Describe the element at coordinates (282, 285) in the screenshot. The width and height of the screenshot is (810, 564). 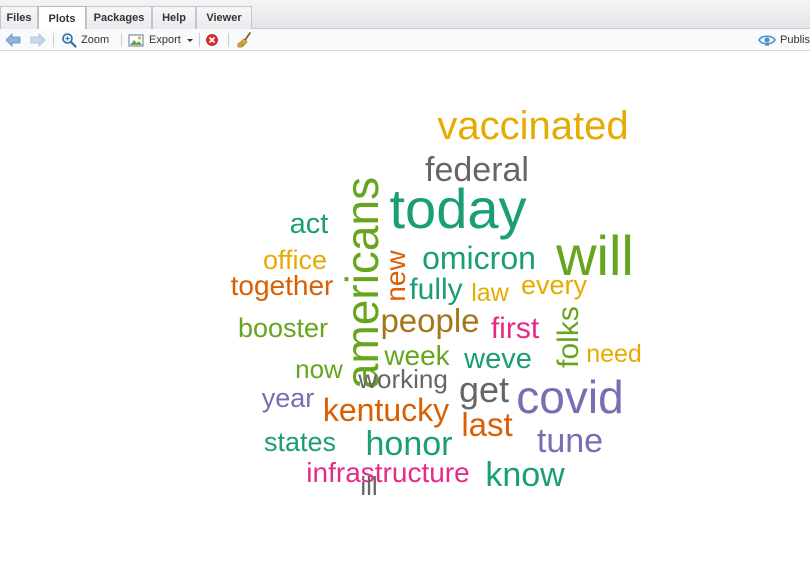
I see `word-together: together` at that location.